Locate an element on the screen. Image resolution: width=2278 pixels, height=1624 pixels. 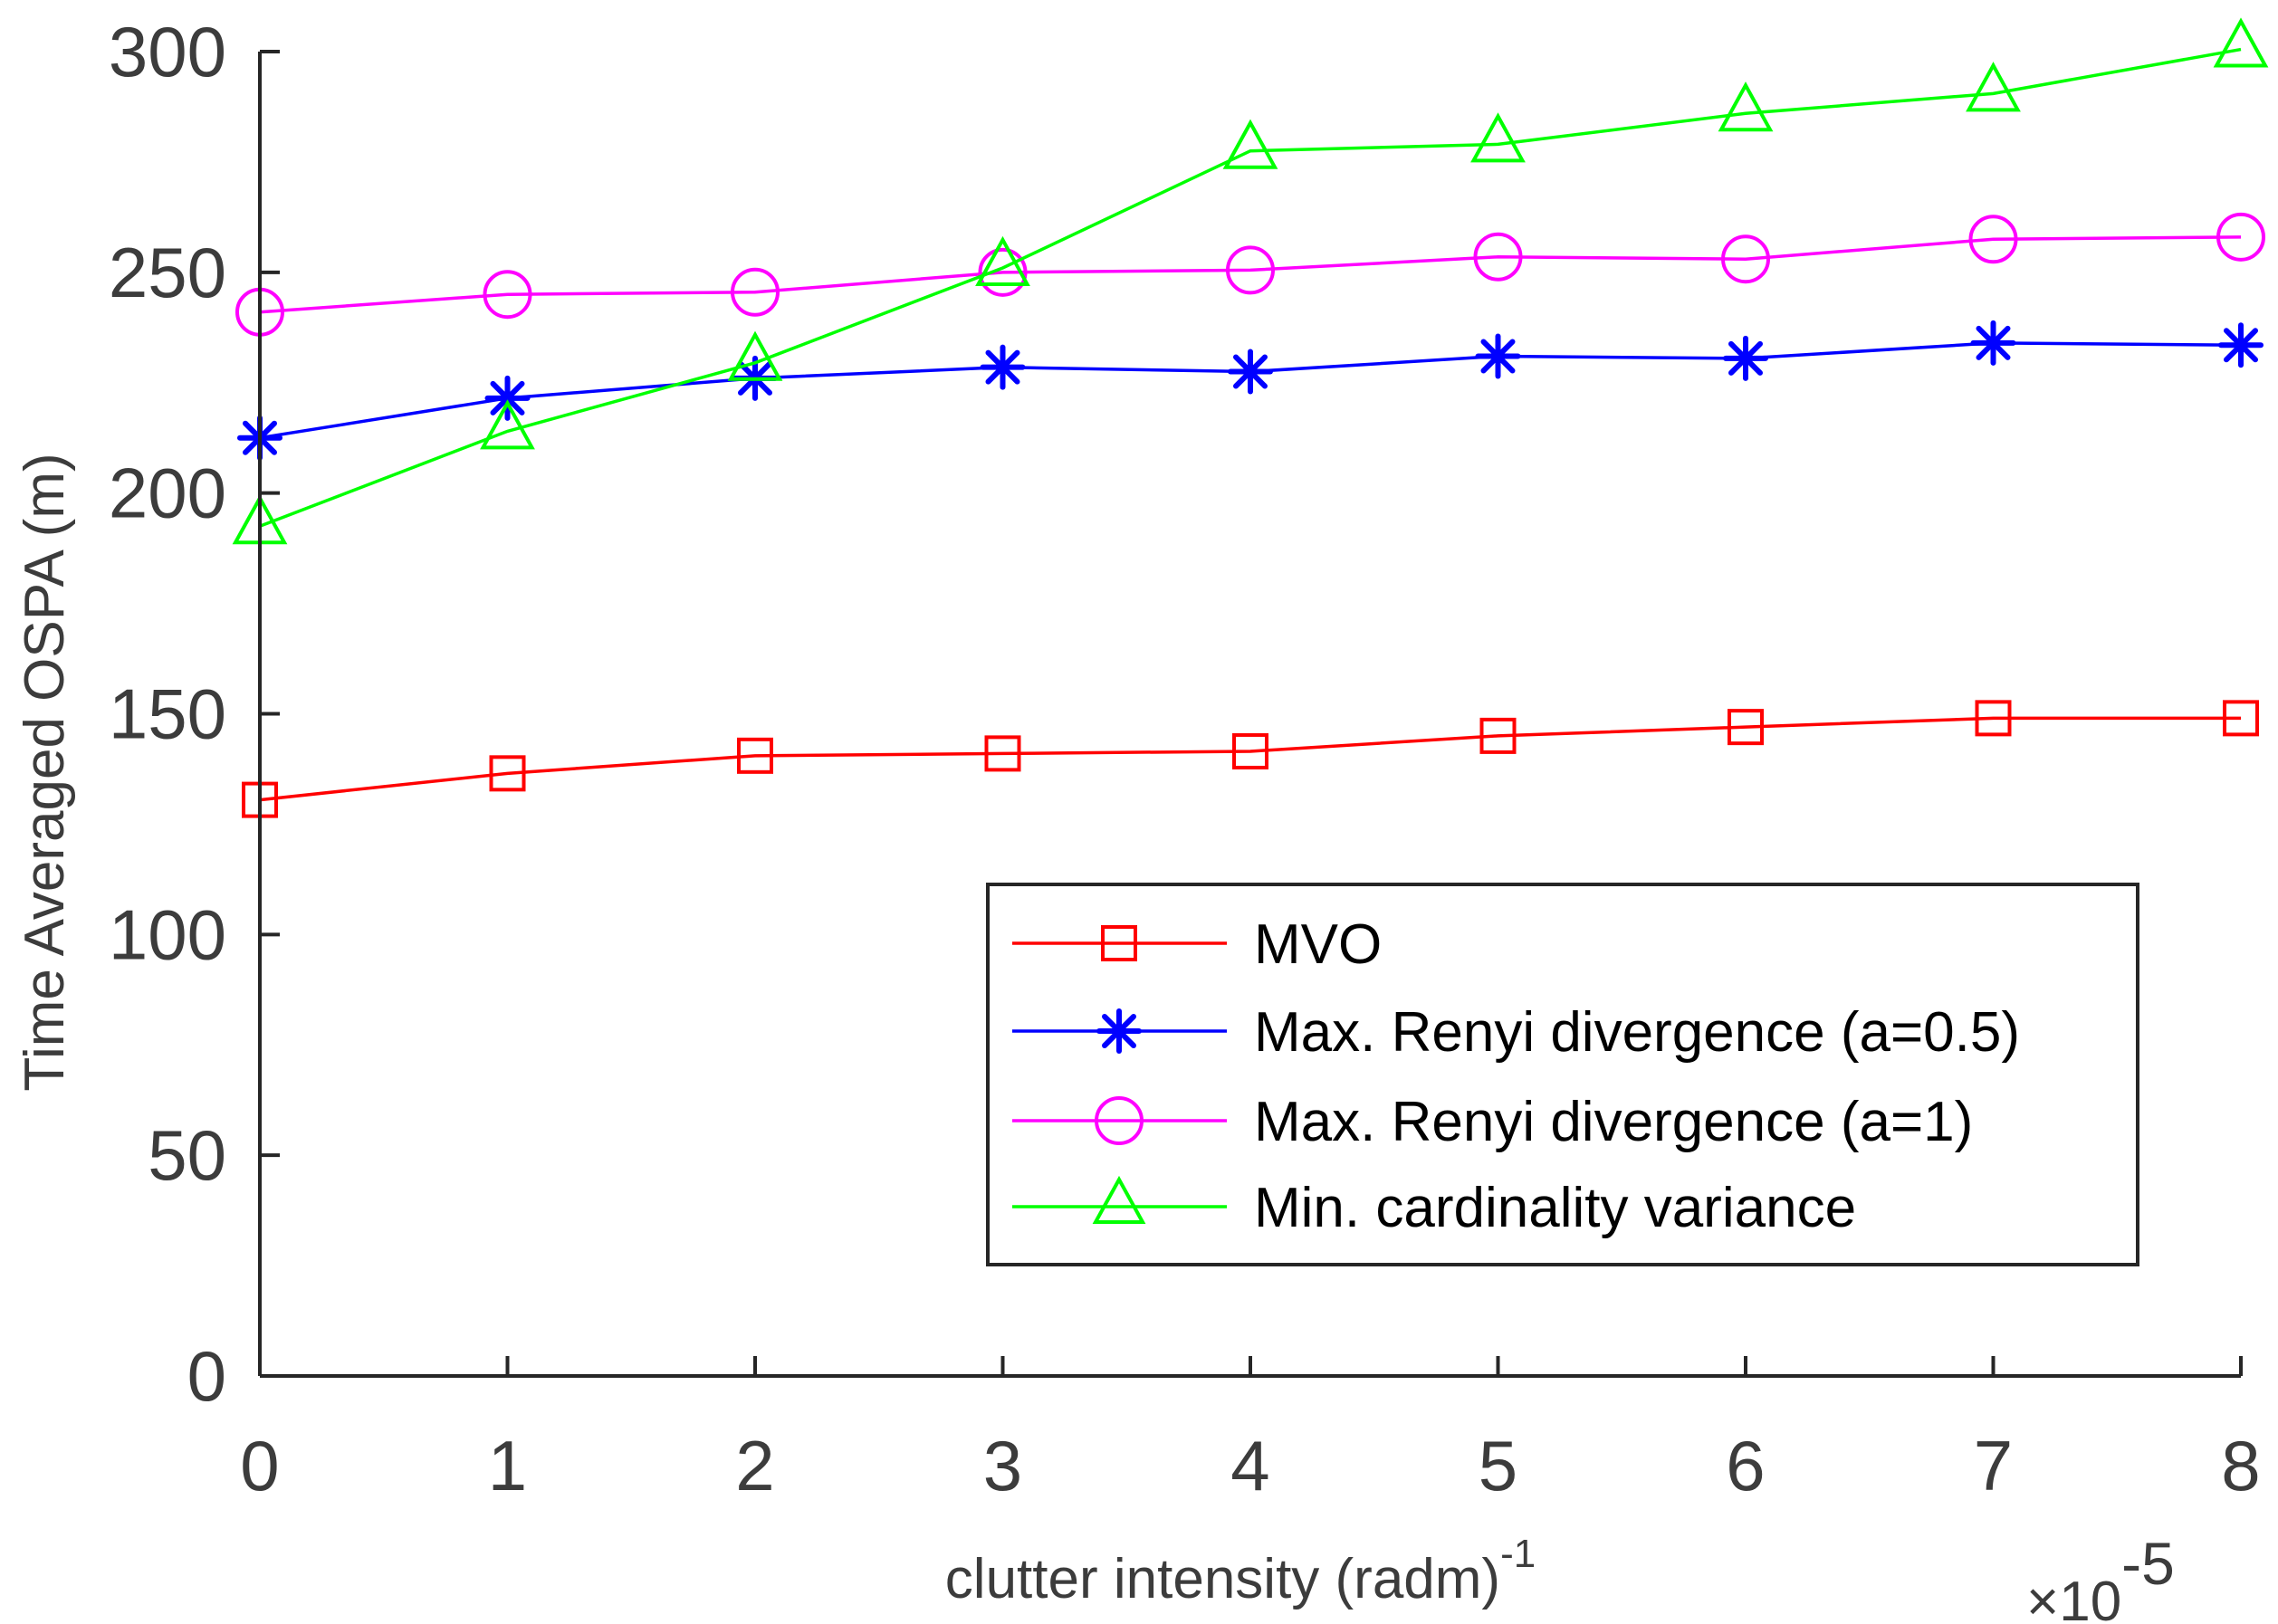
y-tick-label: 150 is located at coordinates (167, 714).